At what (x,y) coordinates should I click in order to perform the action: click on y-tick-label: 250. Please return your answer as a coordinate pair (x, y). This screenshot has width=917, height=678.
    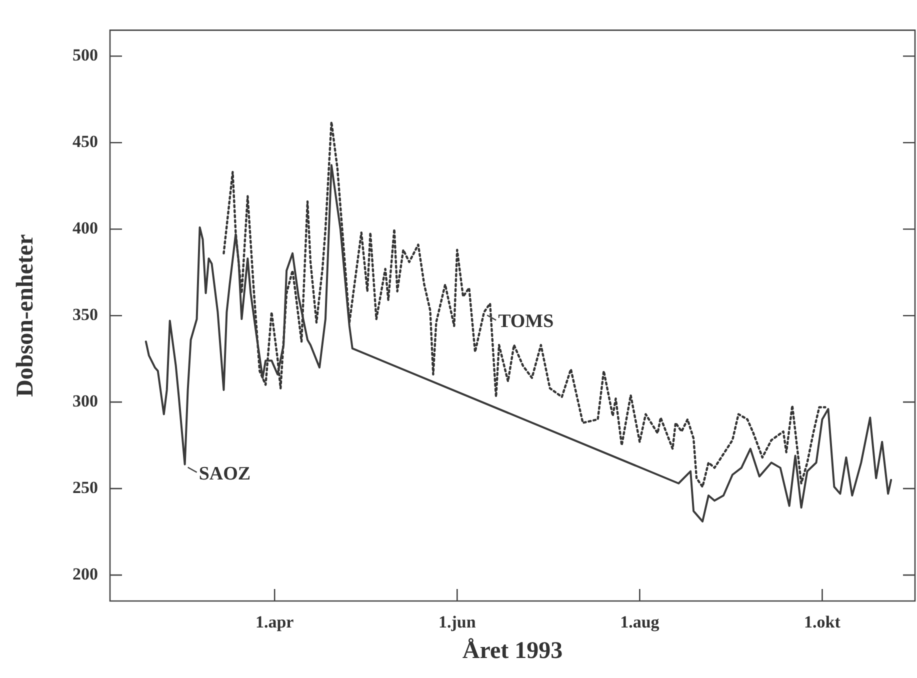
    Looking at the image, I should click on (85, 487).